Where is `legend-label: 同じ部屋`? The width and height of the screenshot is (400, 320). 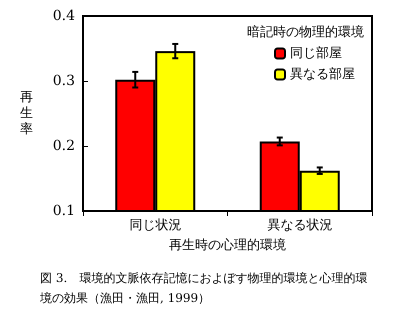
legend-label: 同じ部屋 is located at coordinates (316, 53).